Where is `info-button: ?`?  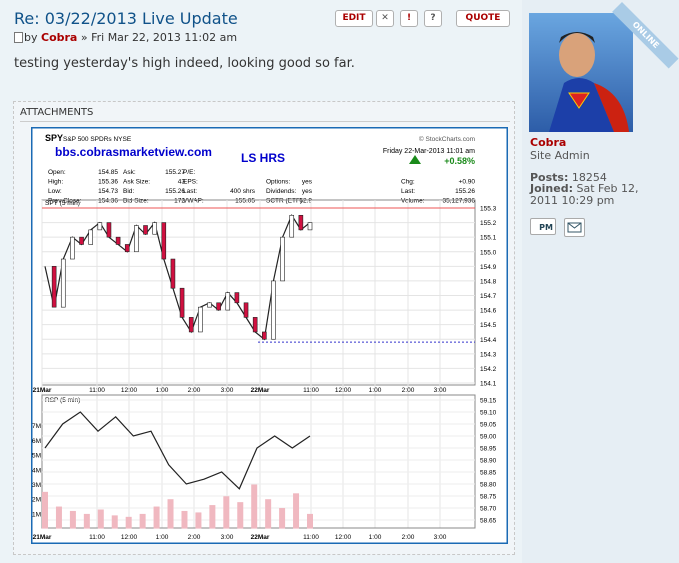
info-button: ? is located at coordinates (433, 18).